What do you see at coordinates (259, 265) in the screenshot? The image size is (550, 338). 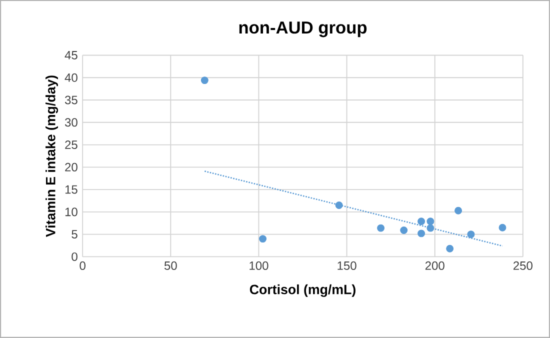 I see `x-tick-label: 100` at bounding box center [259, 265].